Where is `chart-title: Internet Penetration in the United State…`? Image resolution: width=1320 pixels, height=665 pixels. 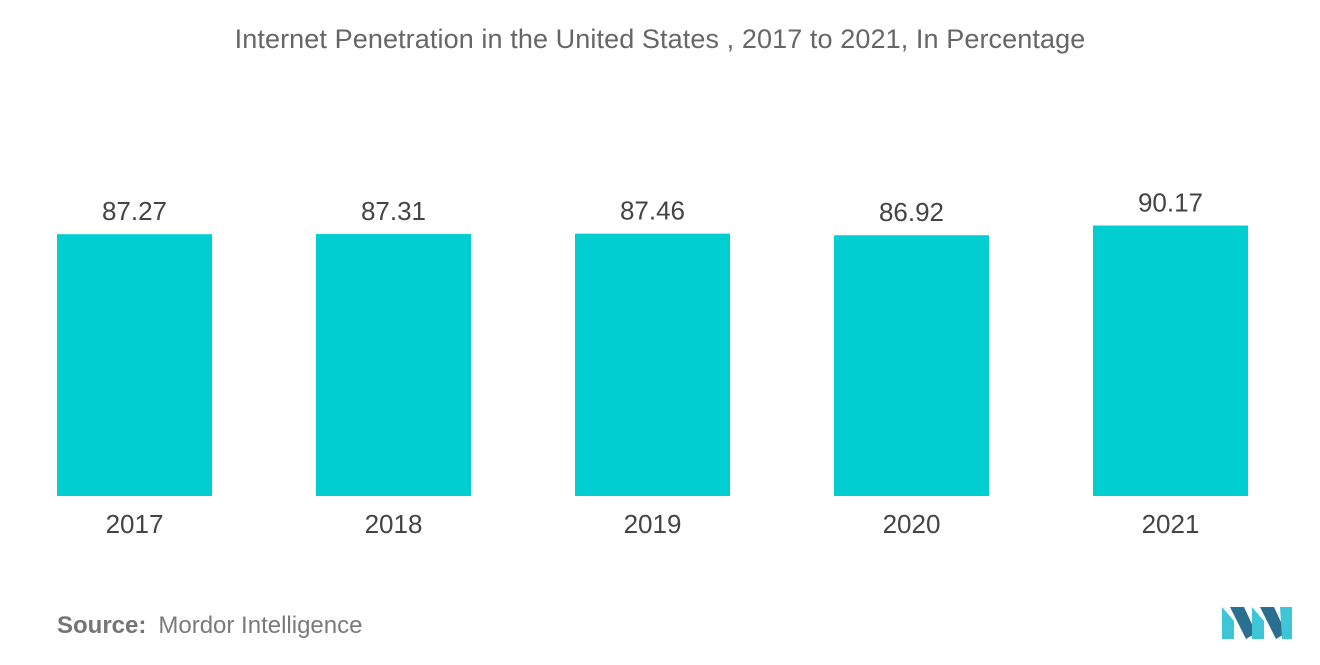 chart-title: Internet Penetration in the United State… is located at coordinates (660, 39).